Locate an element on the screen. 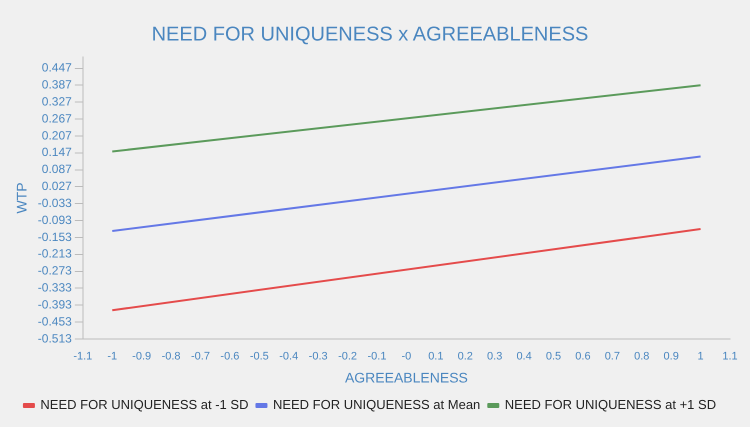 The image size is (750, 427). x-tick-label: 0.9 is located at coordinates (671, 356).